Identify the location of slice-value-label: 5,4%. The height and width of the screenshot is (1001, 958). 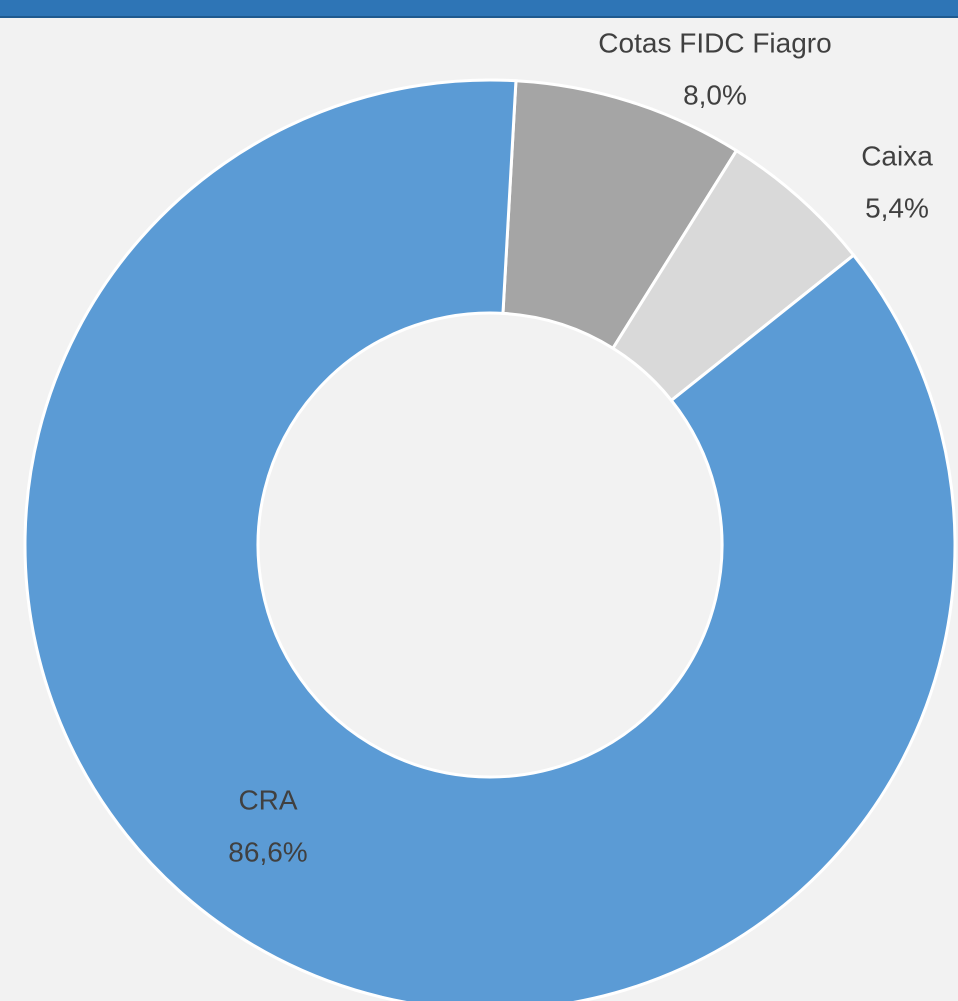
(897, 207).